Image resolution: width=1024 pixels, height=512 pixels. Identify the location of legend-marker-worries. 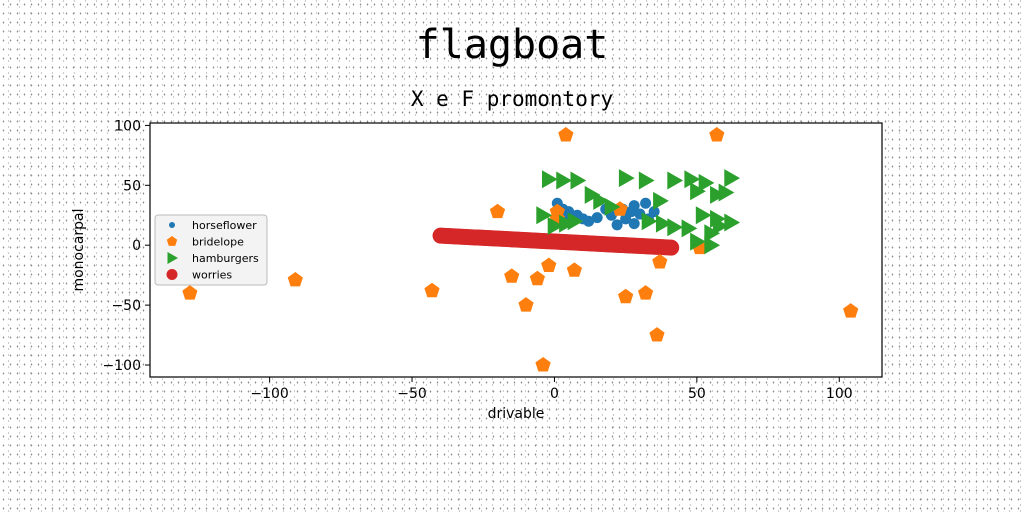
(172, 274).